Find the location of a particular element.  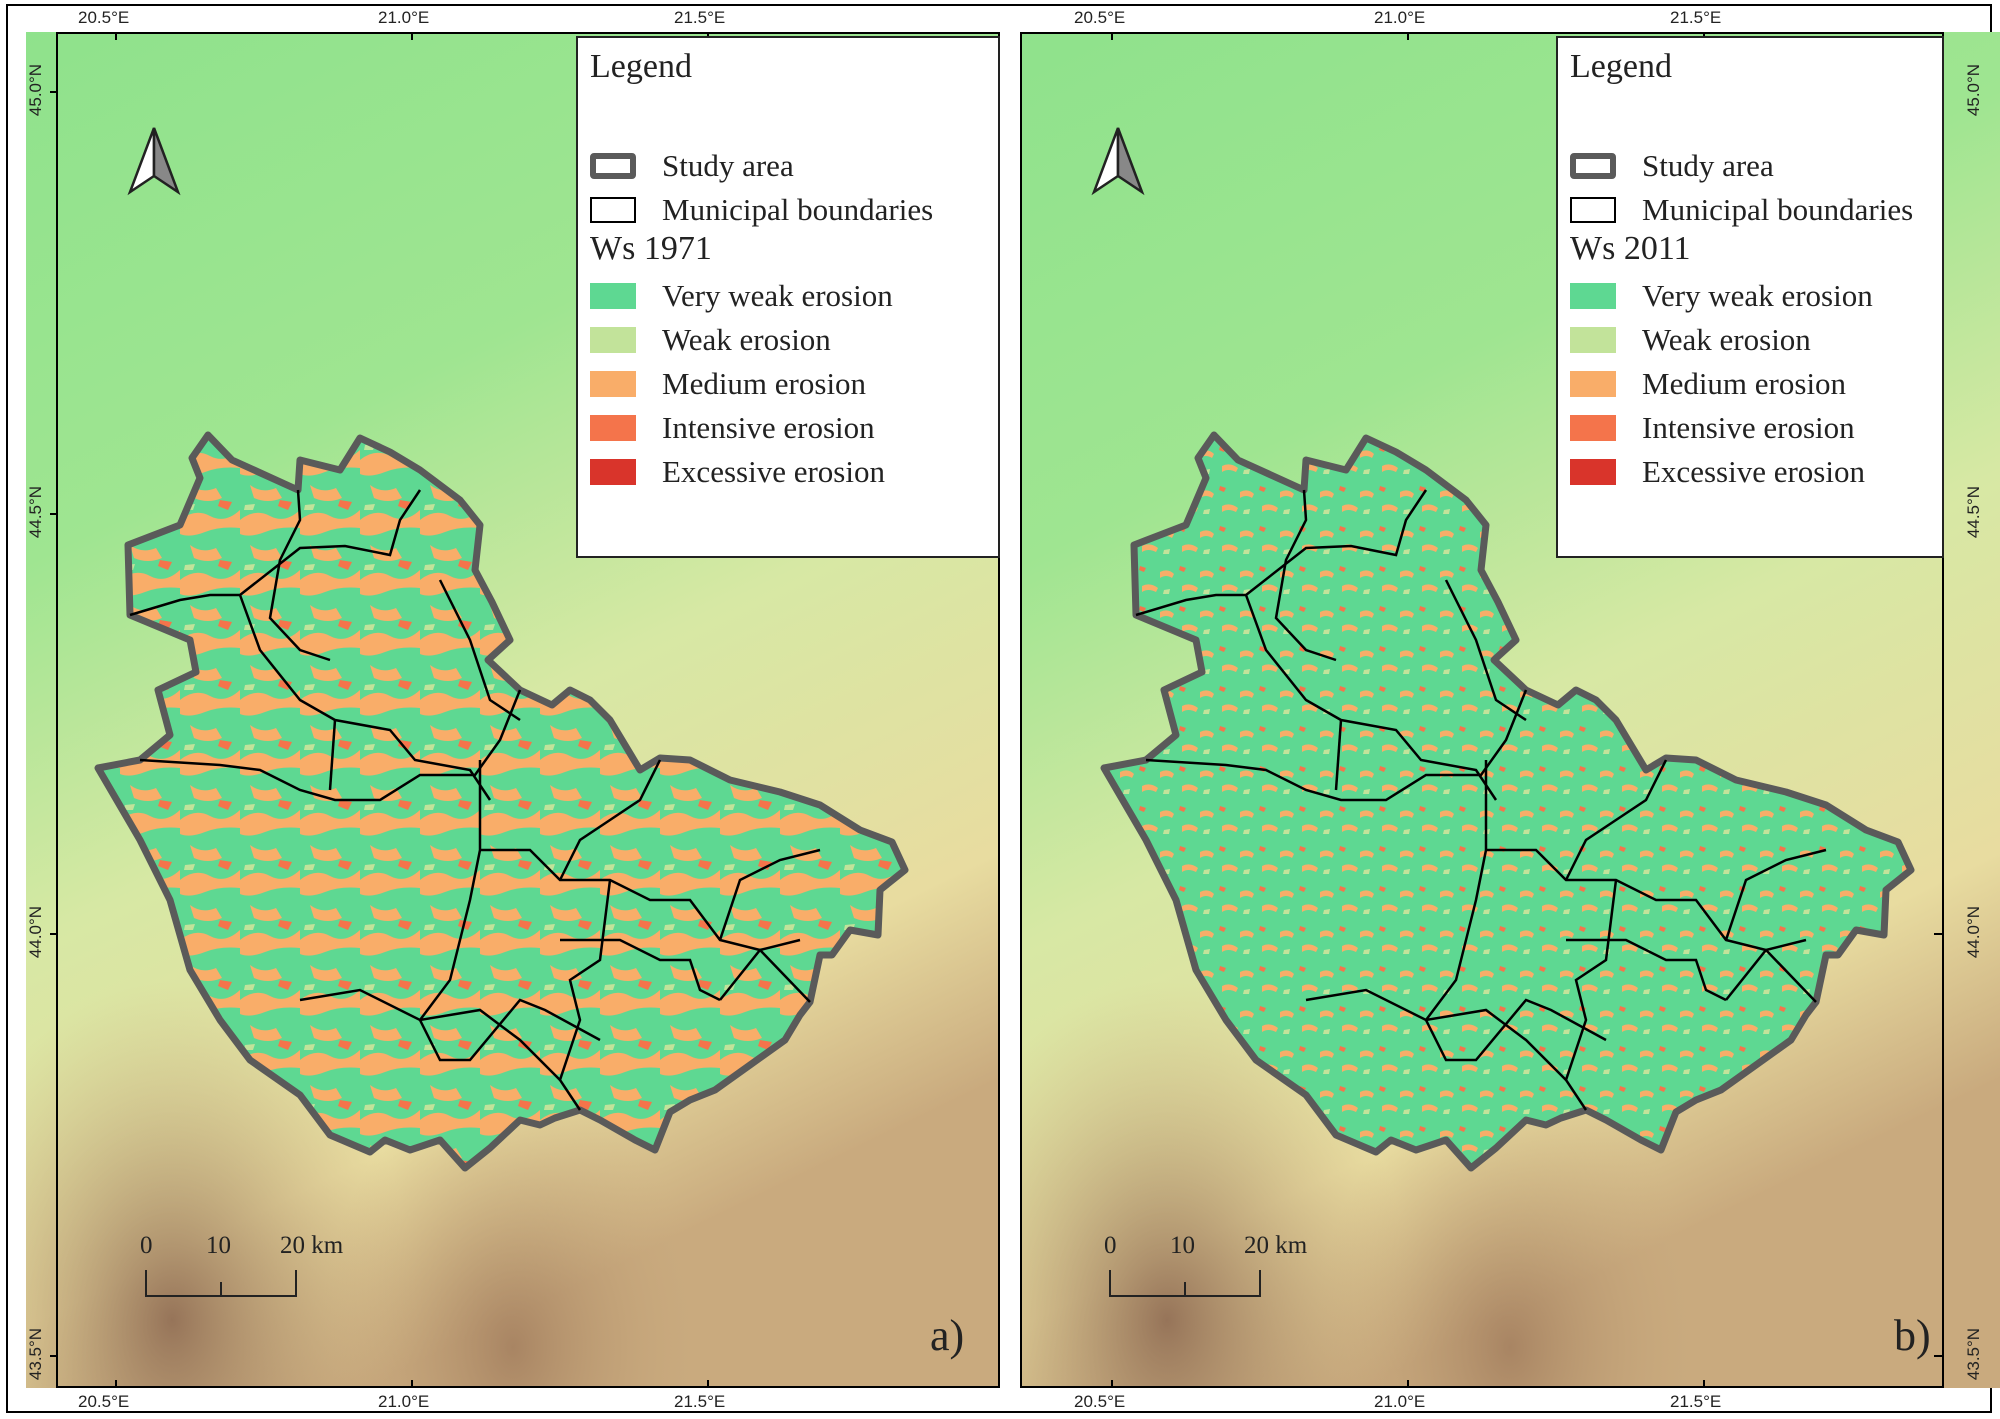

lat-label-left: 43.5°N is located at coordinates (36, 1354).